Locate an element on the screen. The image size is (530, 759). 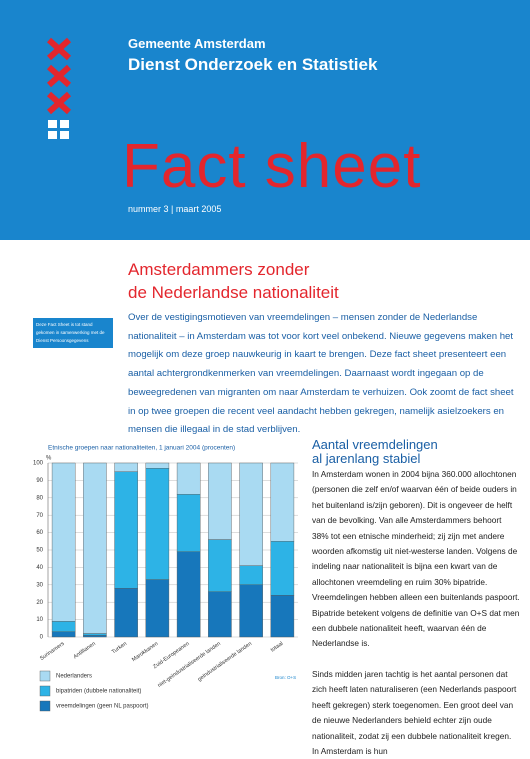
y-tick-label: 50 is located at coordinates (39, 551).